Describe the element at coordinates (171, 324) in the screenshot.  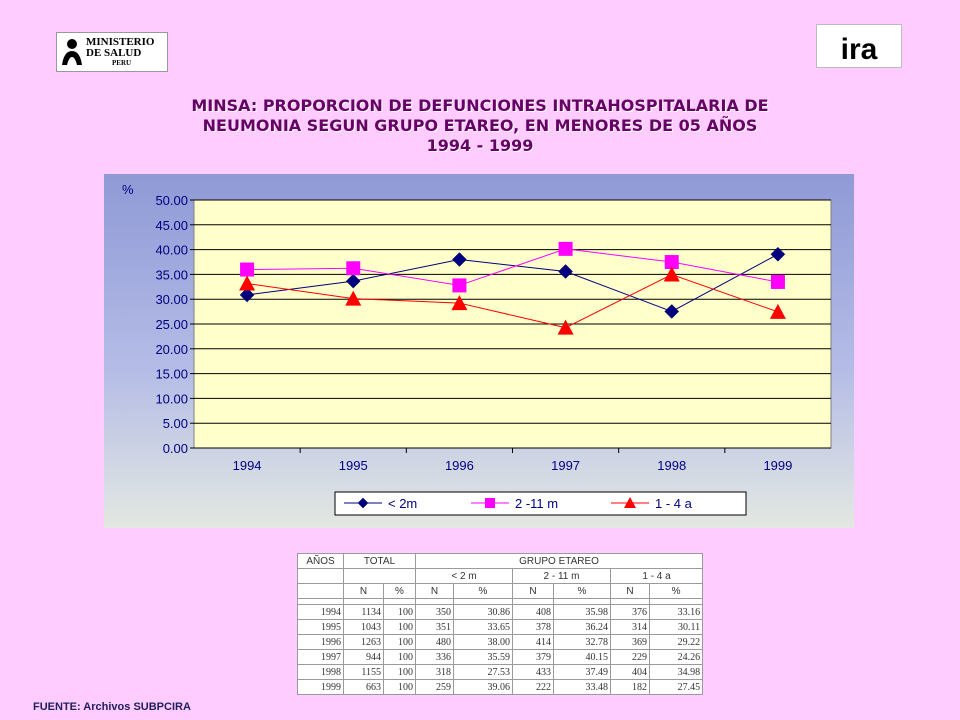
I see `y-tick-label: 25.00` at that location.